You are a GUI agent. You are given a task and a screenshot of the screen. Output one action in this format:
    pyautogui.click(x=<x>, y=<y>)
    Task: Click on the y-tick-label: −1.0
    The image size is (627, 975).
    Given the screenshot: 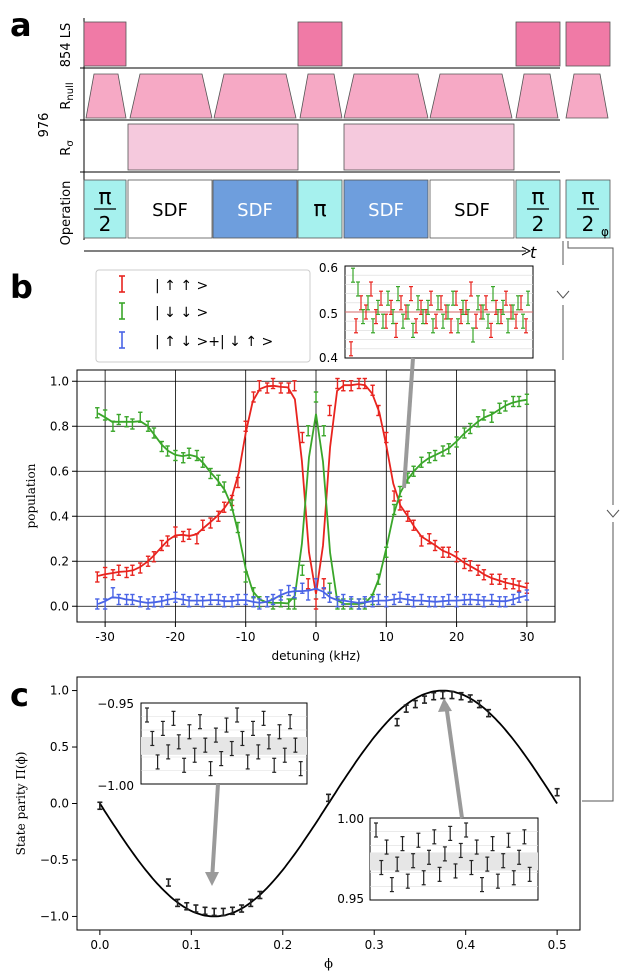 What is the action you would take?
    pyautogui.click(x=54, y=916)
    